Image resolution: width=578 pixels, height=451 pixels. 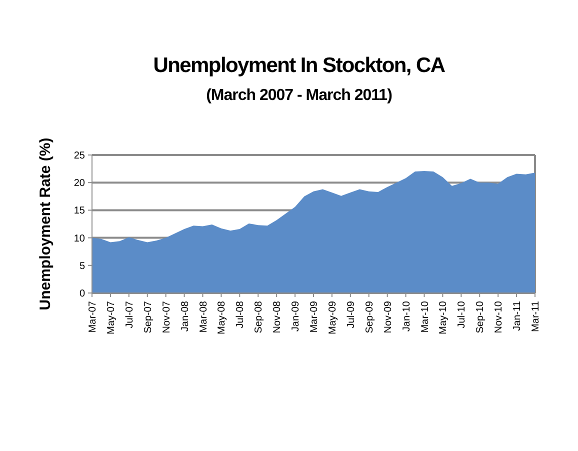 I want to click on x-tick-label: May-09, so click(x=332, y=317).